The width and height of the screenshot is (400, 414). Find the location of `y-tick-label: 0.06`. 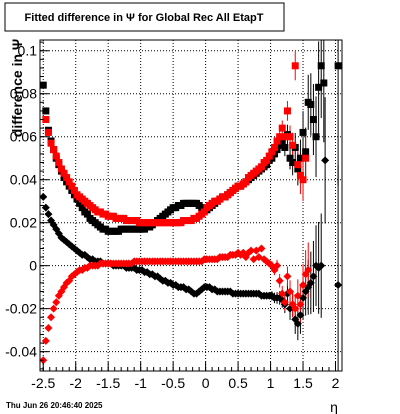

y-tick-label: 0.06 is located at coordinates (23, 137).